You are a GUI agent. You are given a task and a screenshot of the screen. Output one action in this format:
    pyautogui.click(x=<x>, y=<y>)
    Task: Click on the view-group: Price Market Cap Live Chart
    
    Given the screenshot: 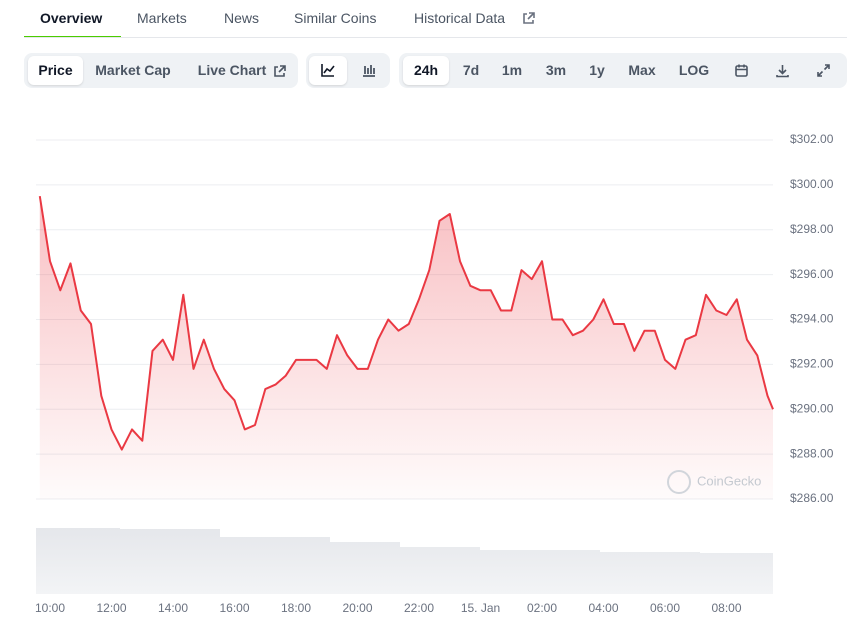 What is the action you would take?
    pyautogui.click(x=161, y=70)
    